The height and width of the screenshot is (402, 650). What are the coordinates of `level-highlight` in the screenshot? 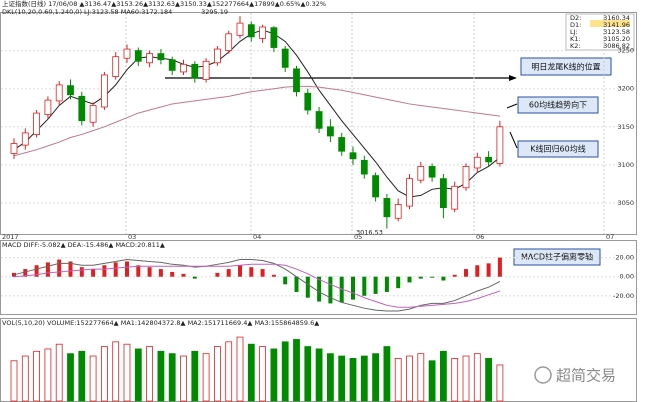 It's located at (610, 23).